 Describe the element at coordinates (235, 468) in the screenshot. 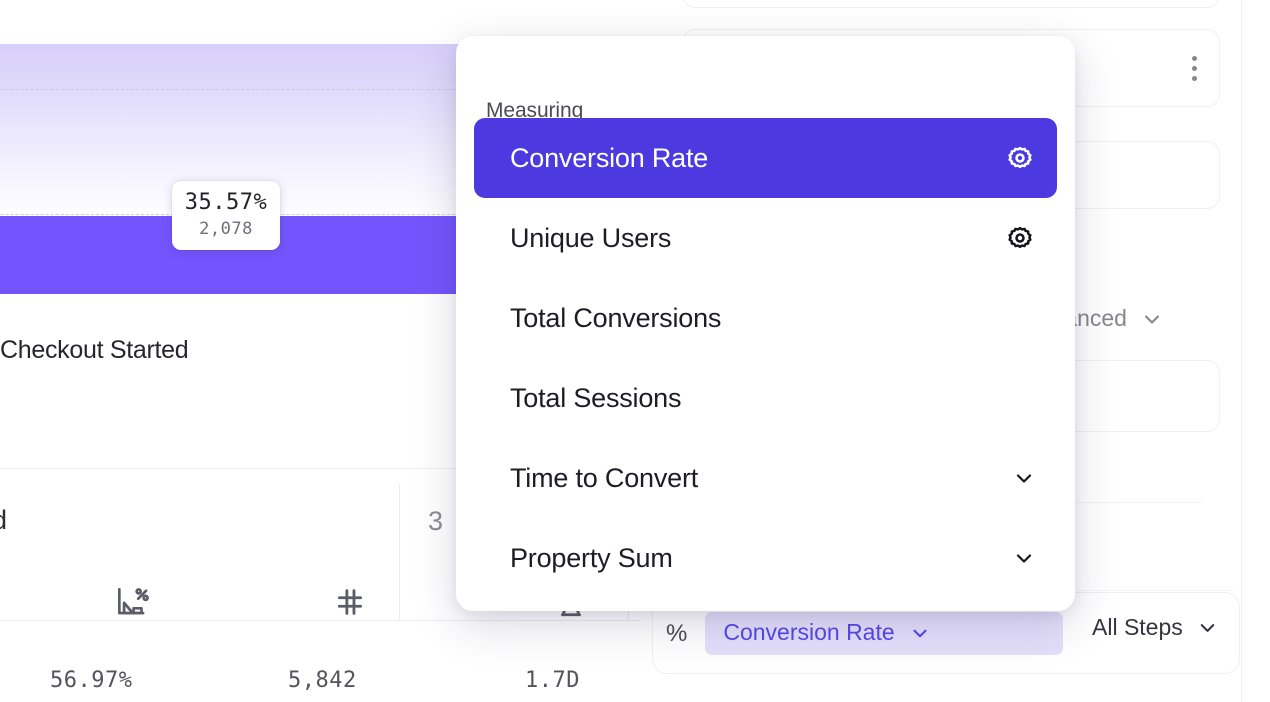

I see `funnel-divider` at that location.